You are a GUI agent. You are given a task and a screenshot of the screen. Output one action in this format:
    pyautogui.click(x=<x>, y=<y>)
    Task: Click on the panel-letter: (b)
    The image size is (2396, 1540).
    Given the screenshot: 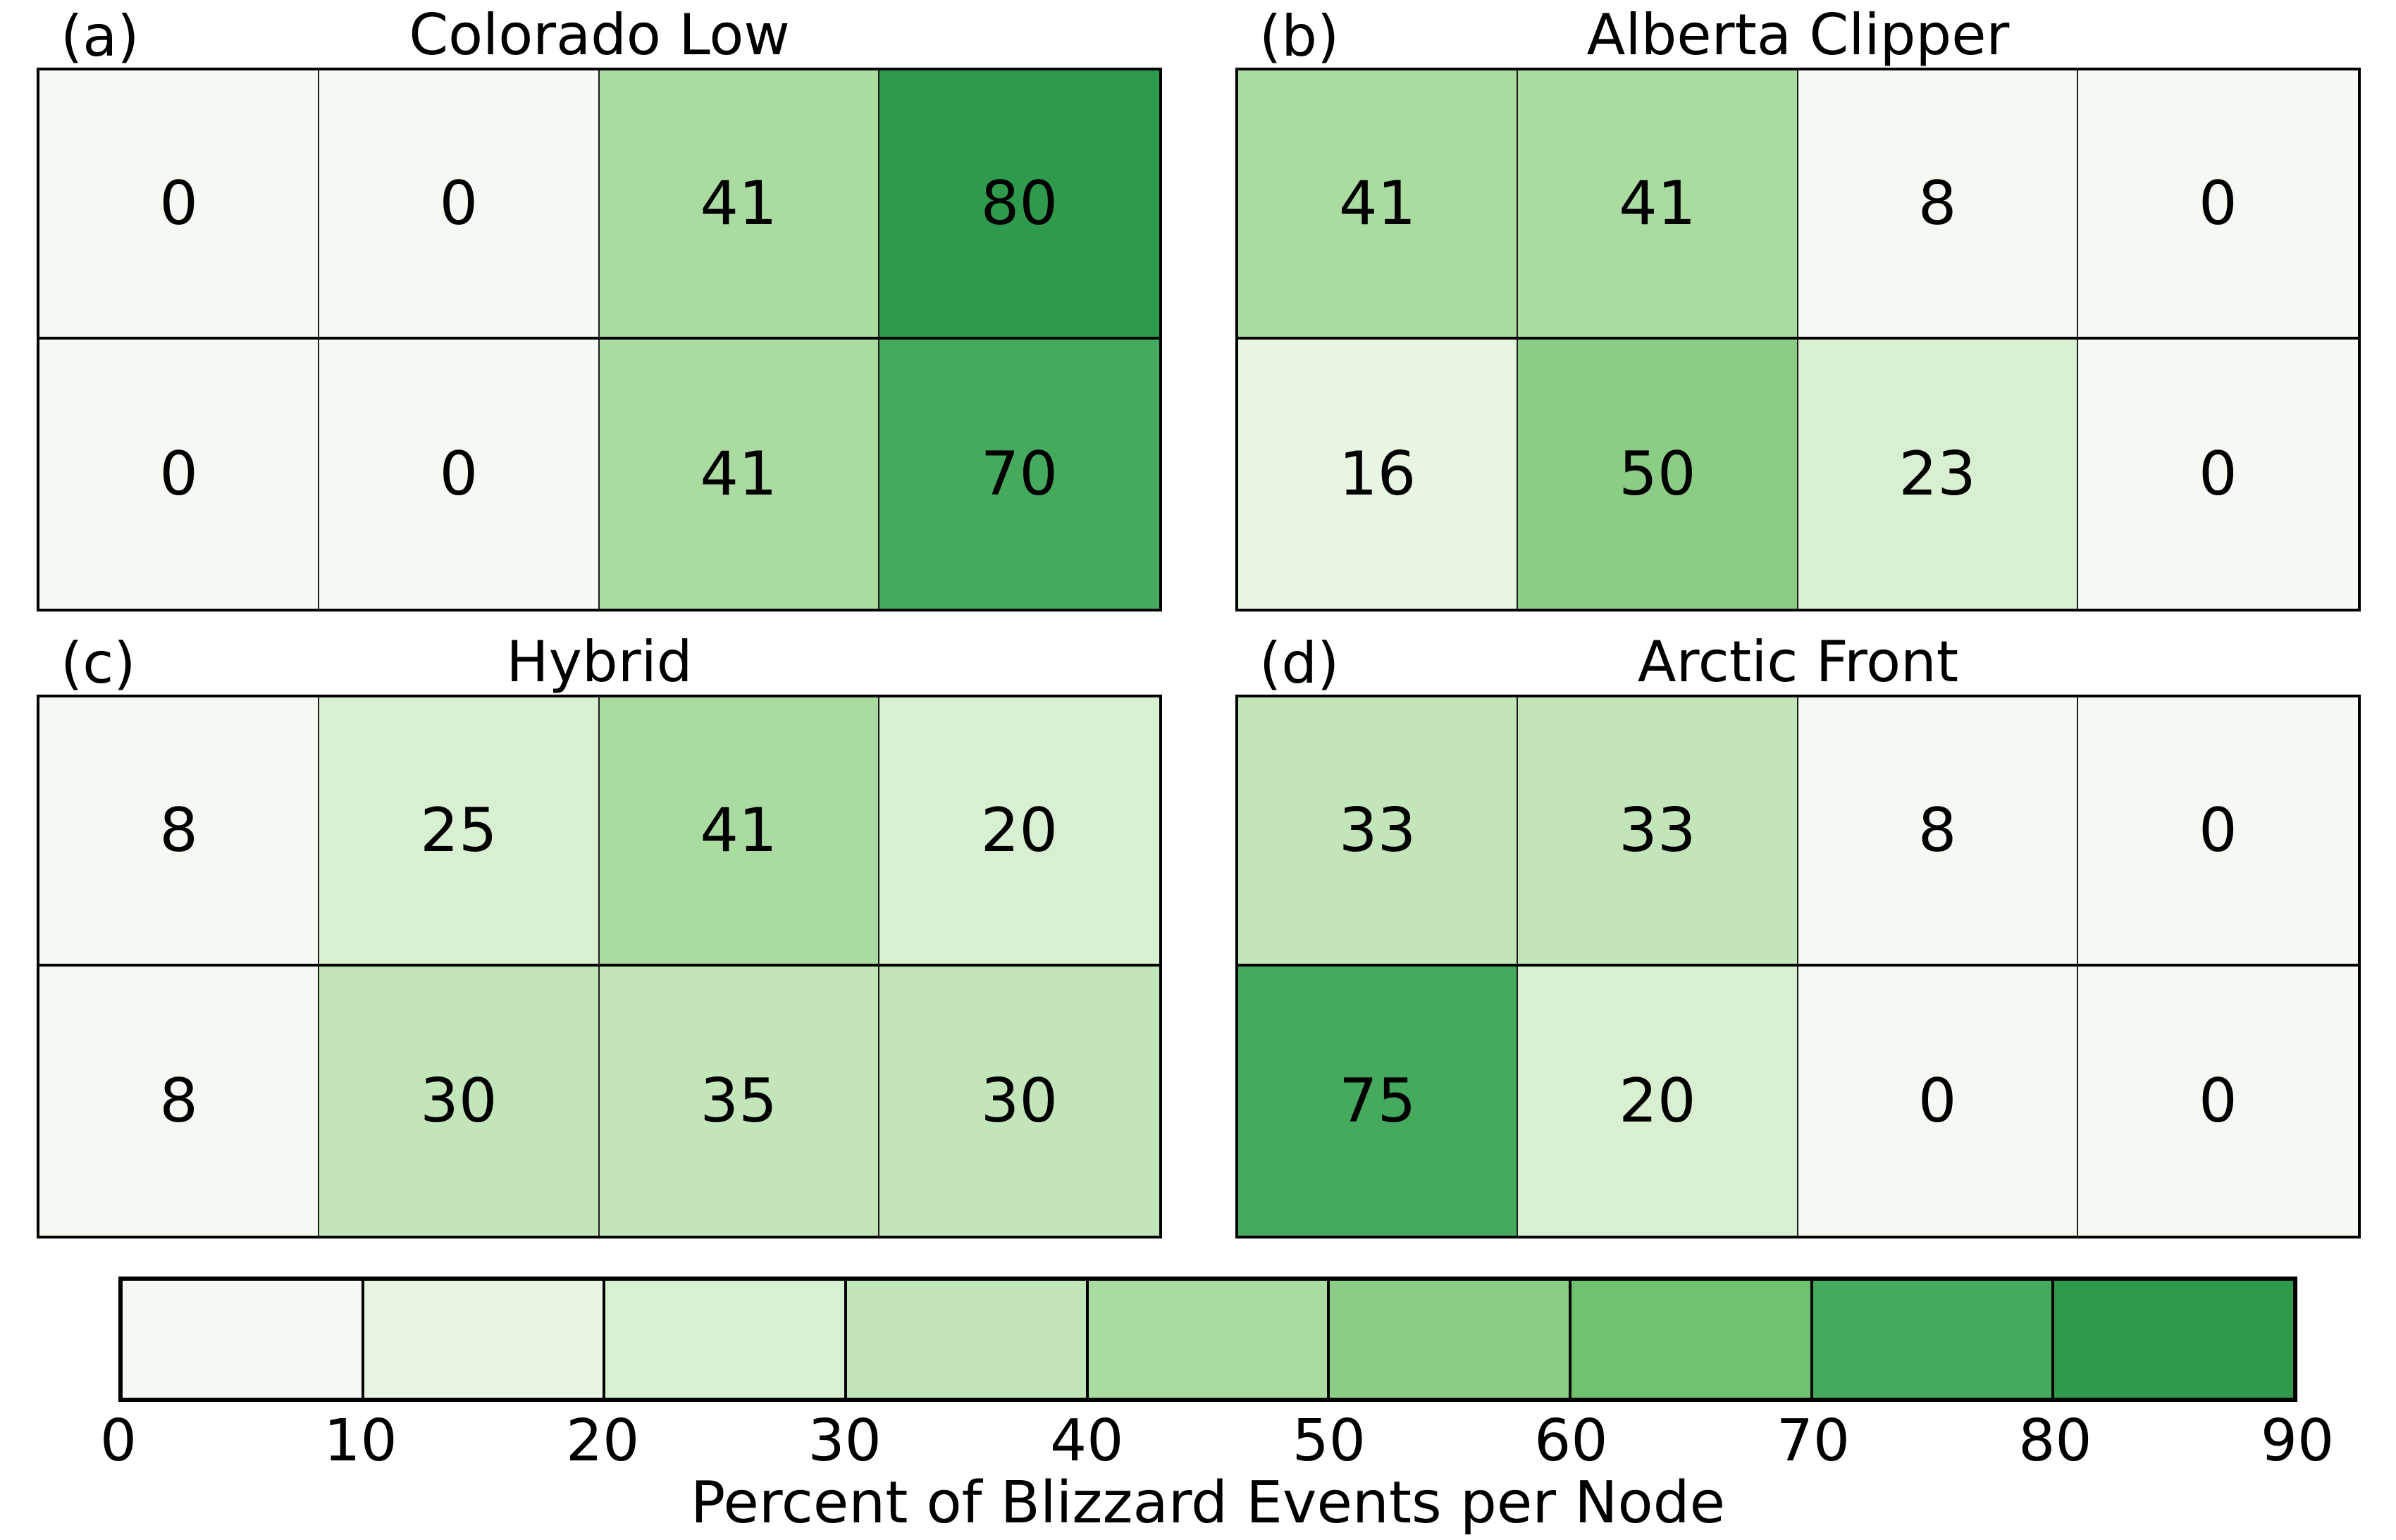 What is the action you would take?
    pyautogui.click(x=1300, y=37)
    